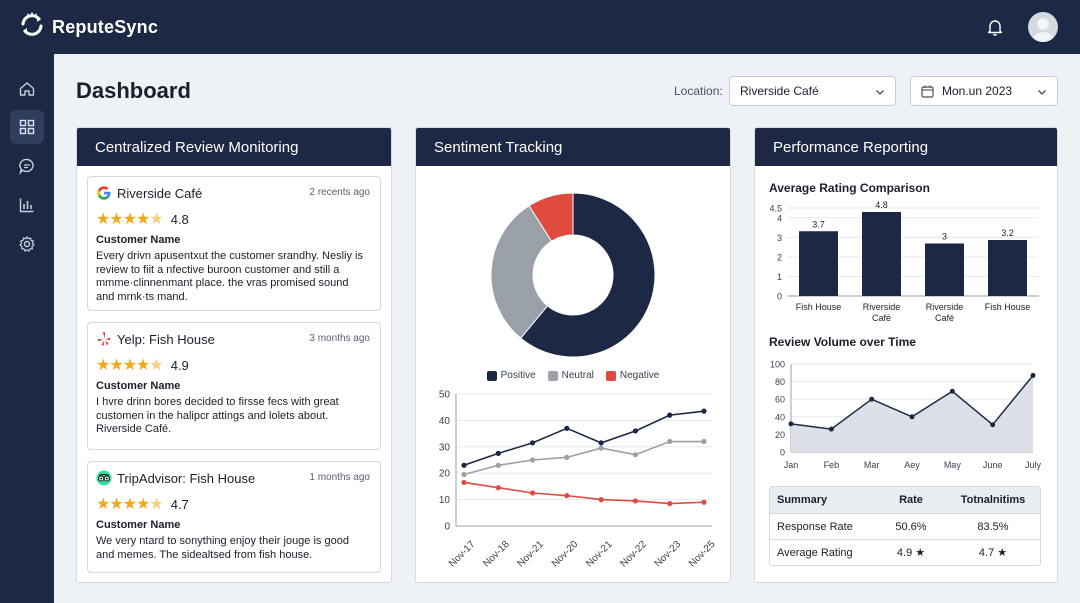 The width and height of the screenshot is (1080, 603). Describe the element at coordinates (179, 504) in the screenshot. I see `rating-value: 4.7` at that location.